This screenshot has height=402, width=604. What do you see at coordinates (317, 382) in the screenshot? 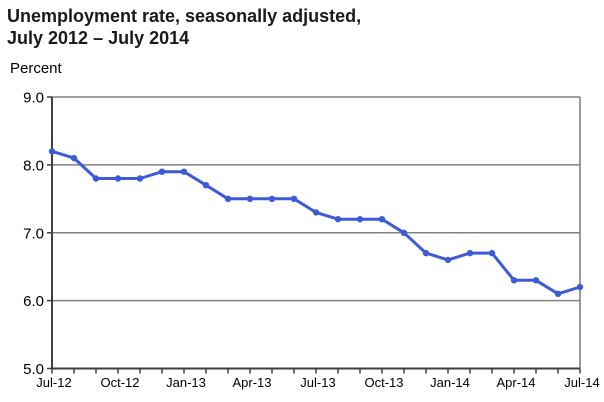
I see `x-axis-label: Jul-13` at bounding box center [317, 382].